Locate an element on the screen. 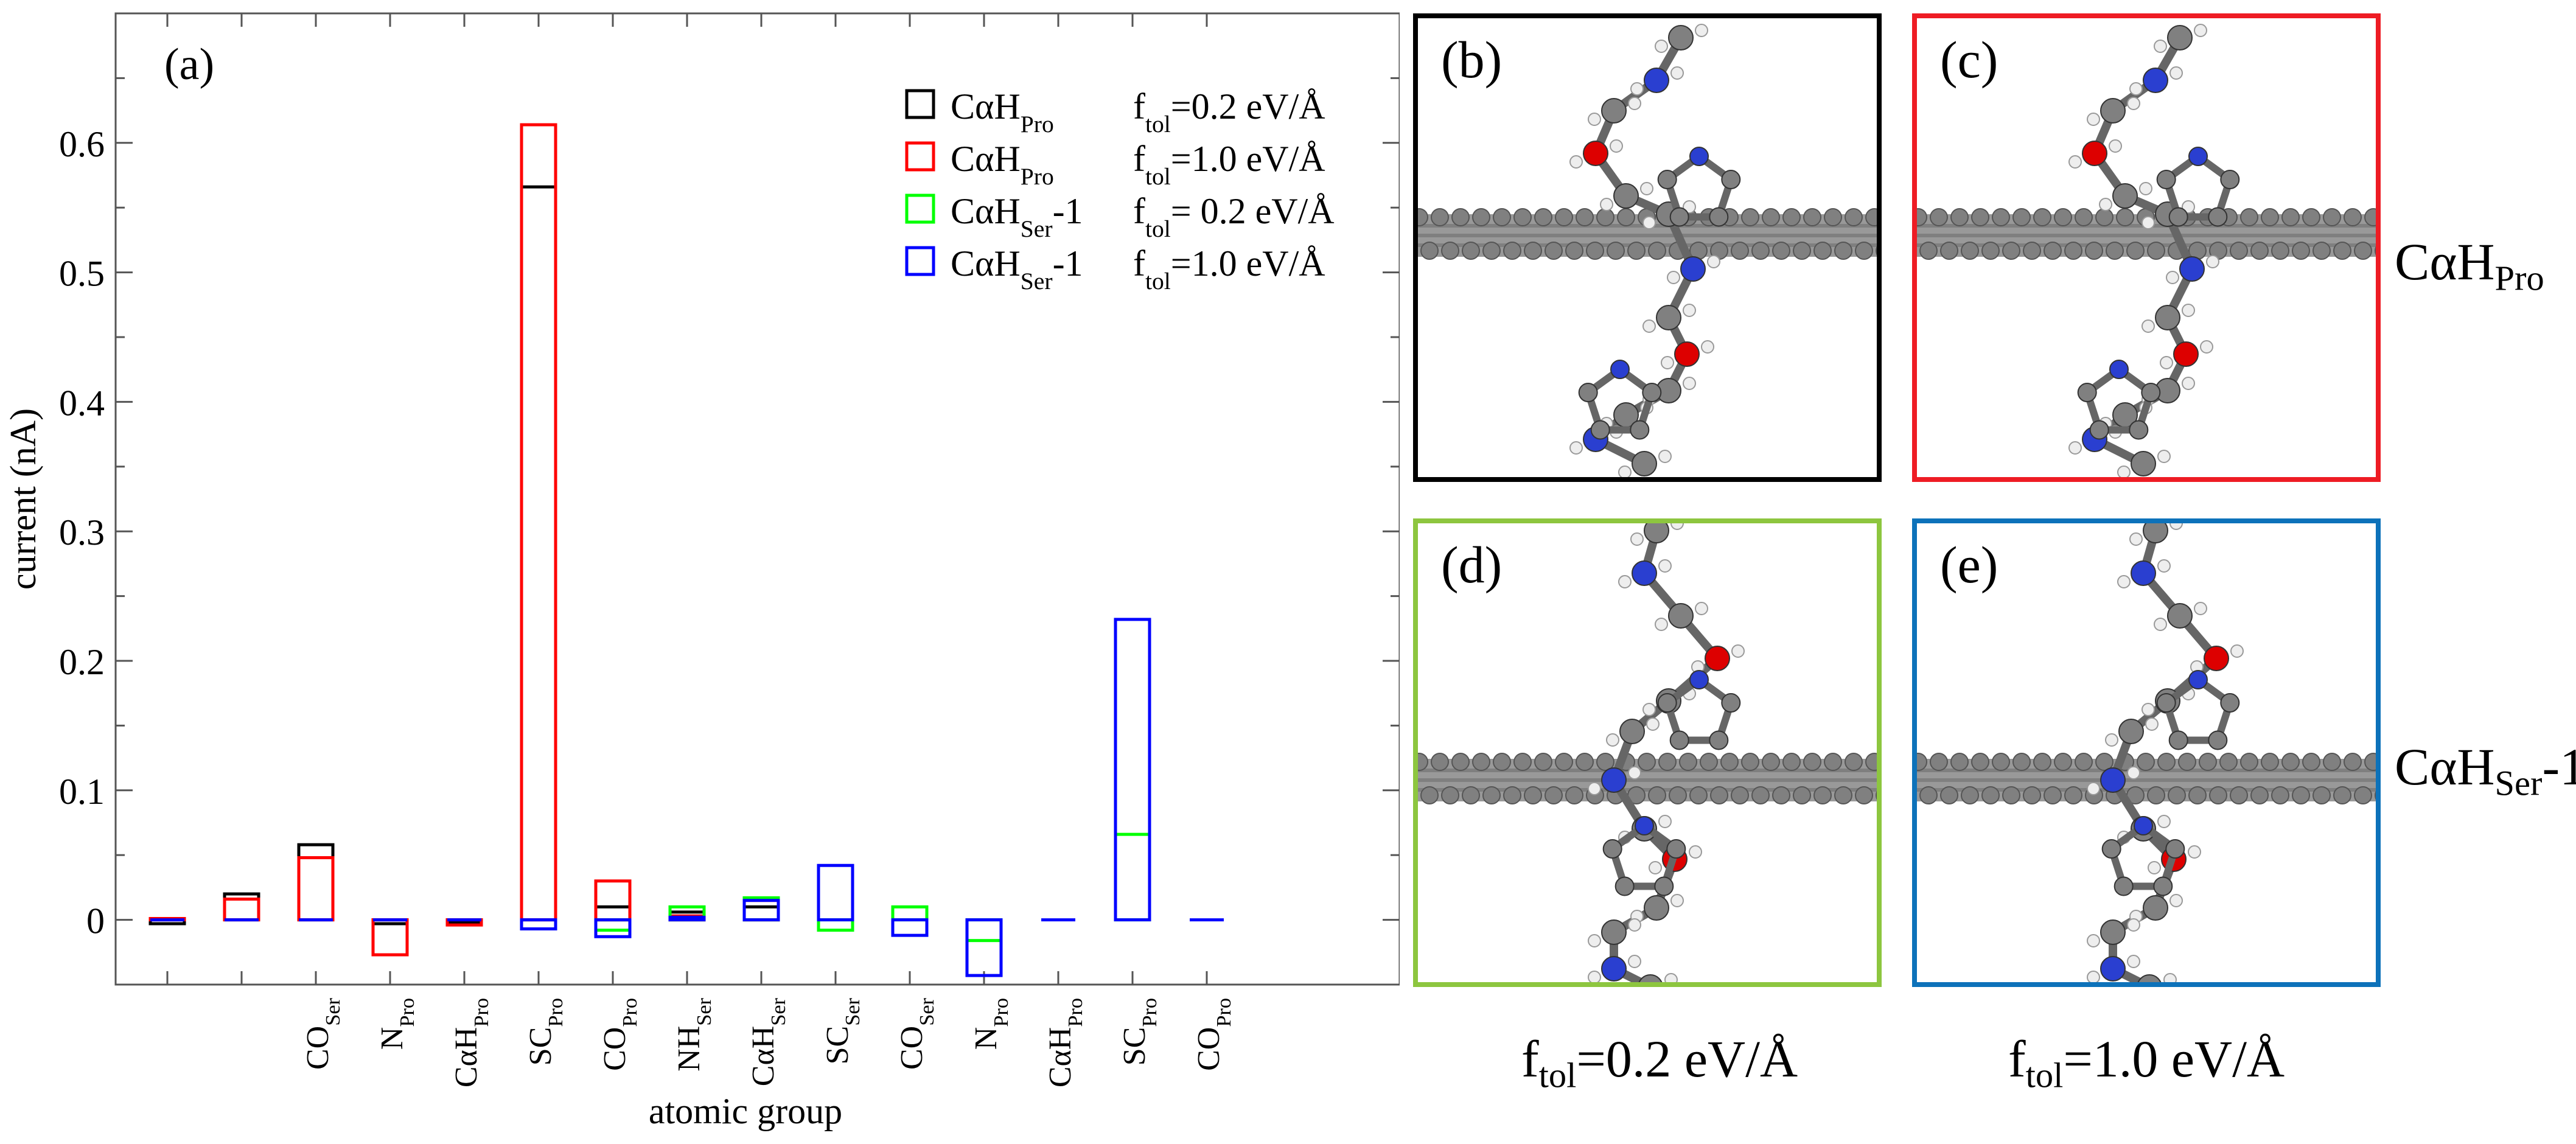 The width and height of the screenshot is (2576, 1144). molecule-drawing is located at coordinates (1647, 752).